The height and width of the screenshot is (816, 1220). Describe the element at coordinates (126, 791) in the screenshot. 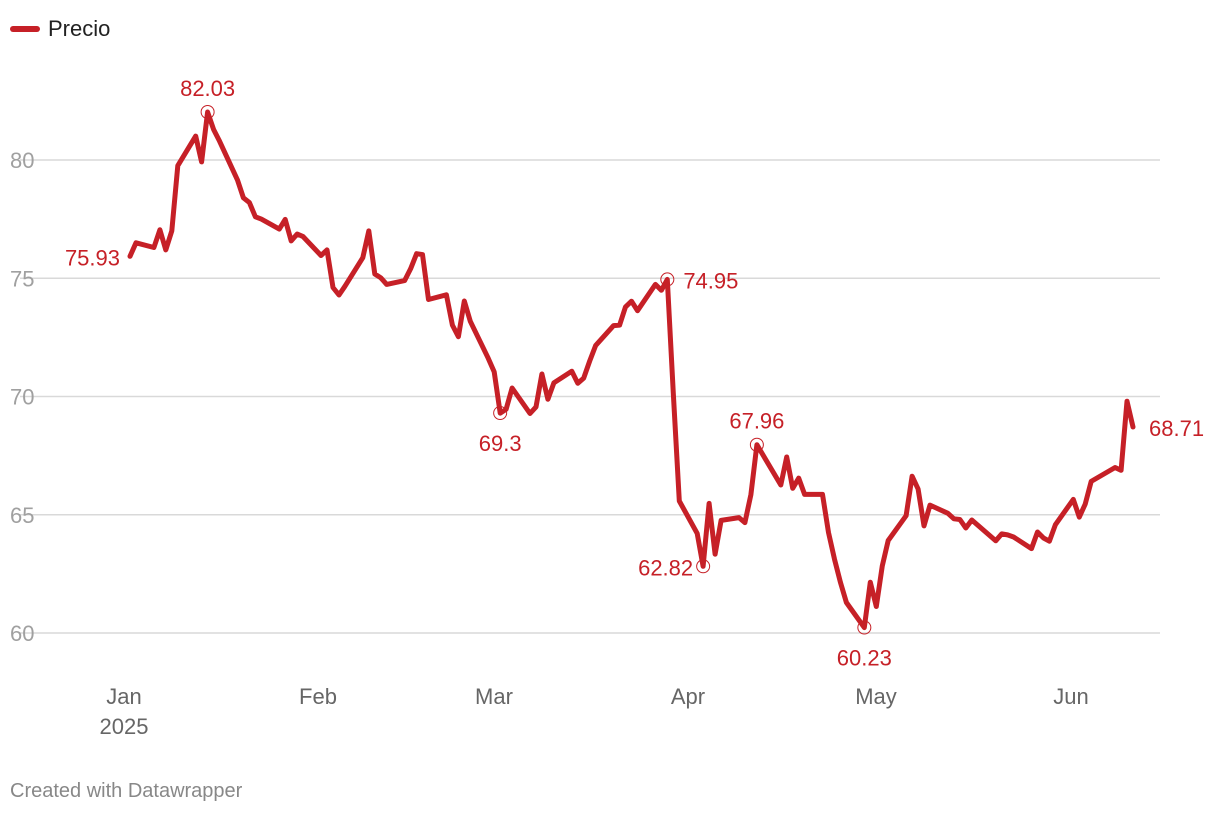

I see `footer-credit: Created with Datawrapper` at that location.